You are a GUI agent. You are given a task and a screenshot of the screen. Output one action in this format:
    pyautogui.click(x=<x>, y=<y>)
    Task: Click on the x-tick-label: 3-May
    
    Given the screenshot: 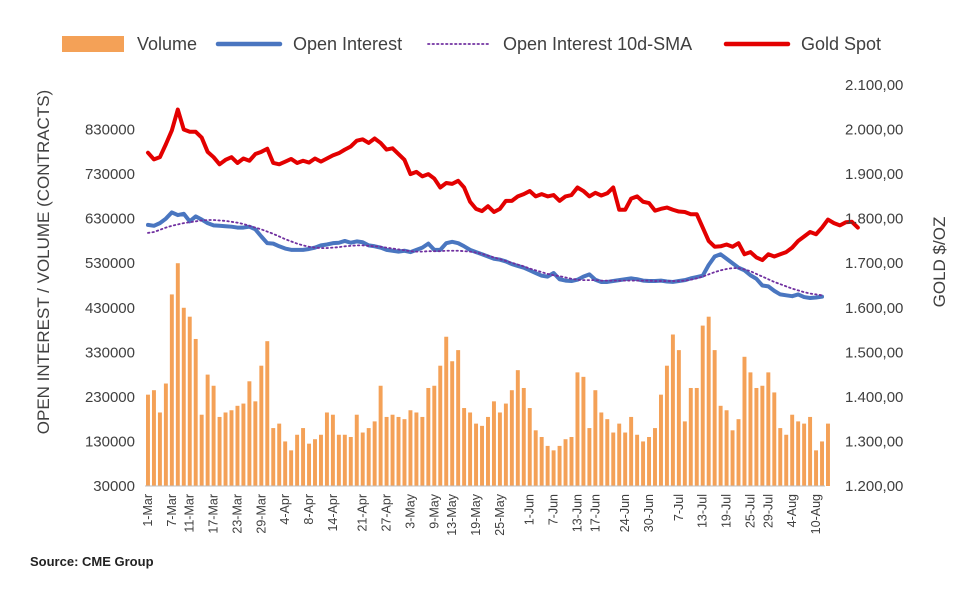 What is the action you would take?
    pyautogui.click(x=410, y=510)
    